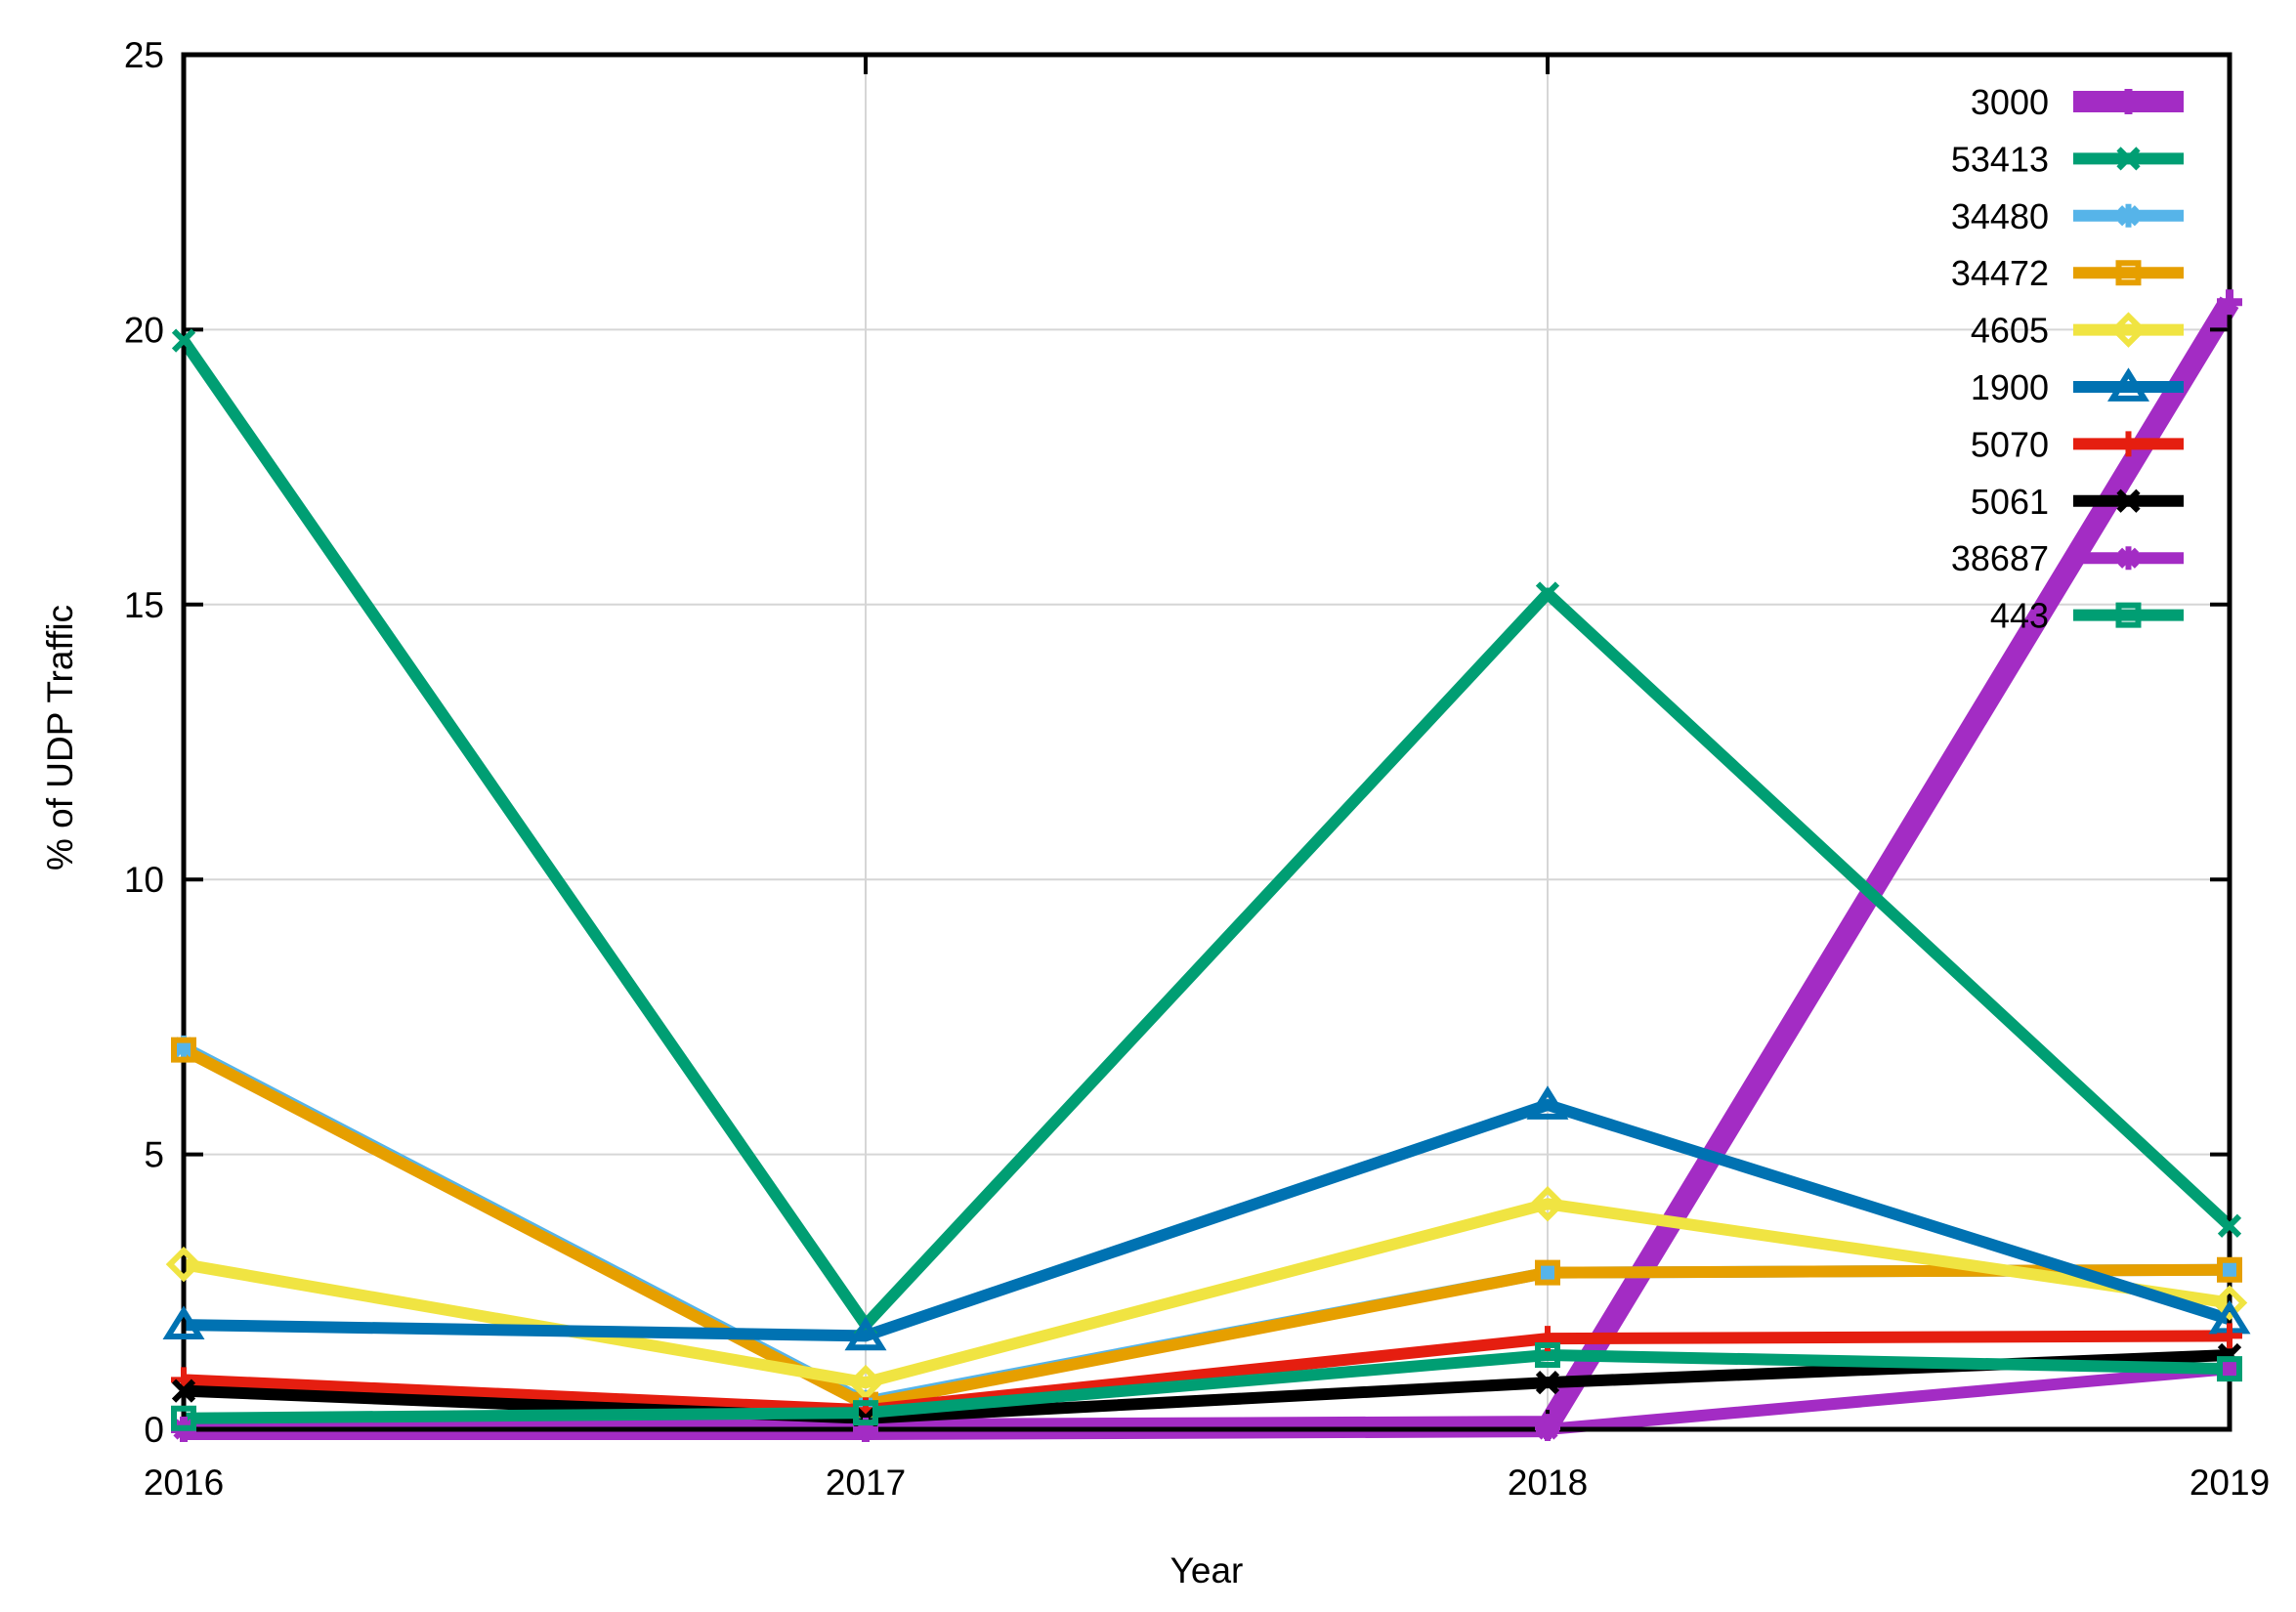  I want to click on legend-item-38687: 38687, so click(2067, 558).